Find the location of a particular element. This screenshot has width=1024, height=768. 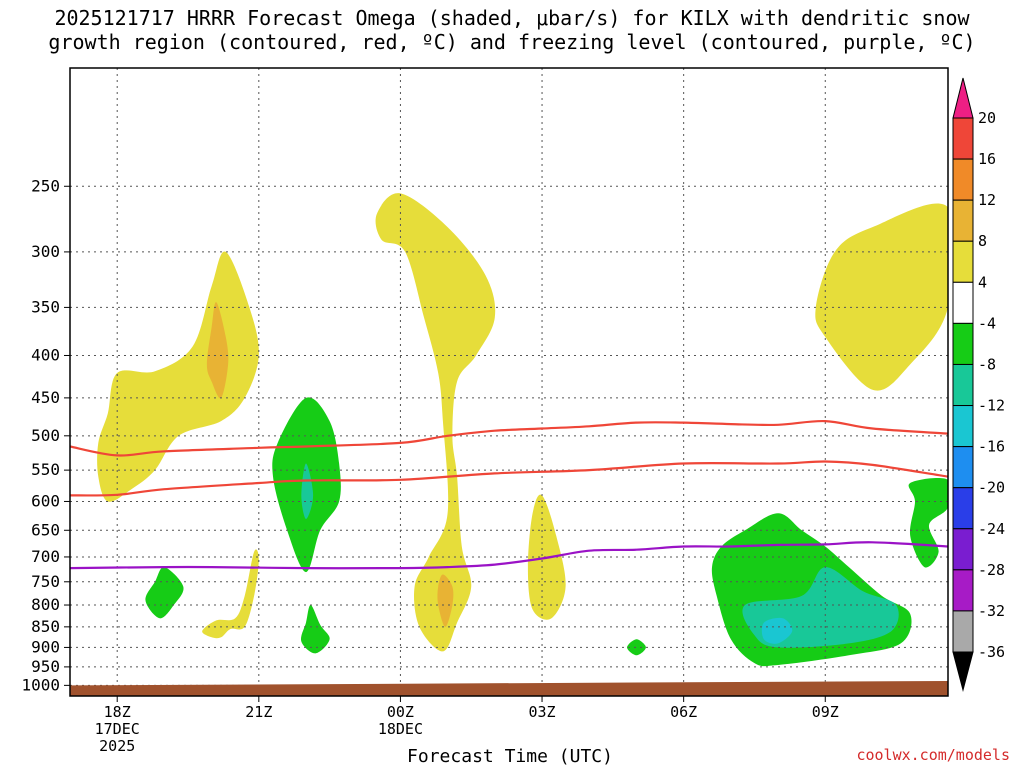

ytick-label-650: 650 is located at coordinates (45, 529).